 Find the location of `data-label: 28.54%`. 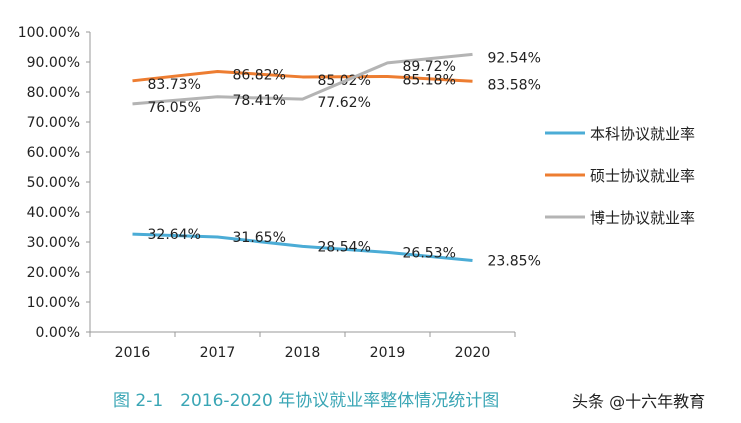

data-label: 28.54% is located at coordinates (344, 247).